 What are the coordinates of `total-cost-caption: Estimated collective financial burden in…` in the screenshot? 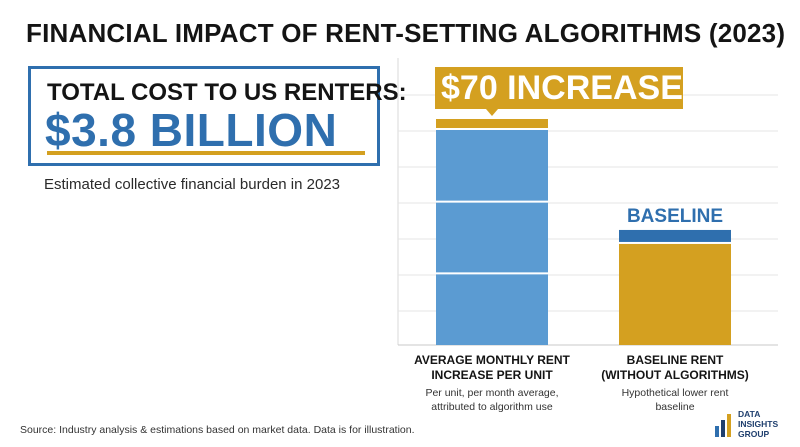 It's located at (192, 184).